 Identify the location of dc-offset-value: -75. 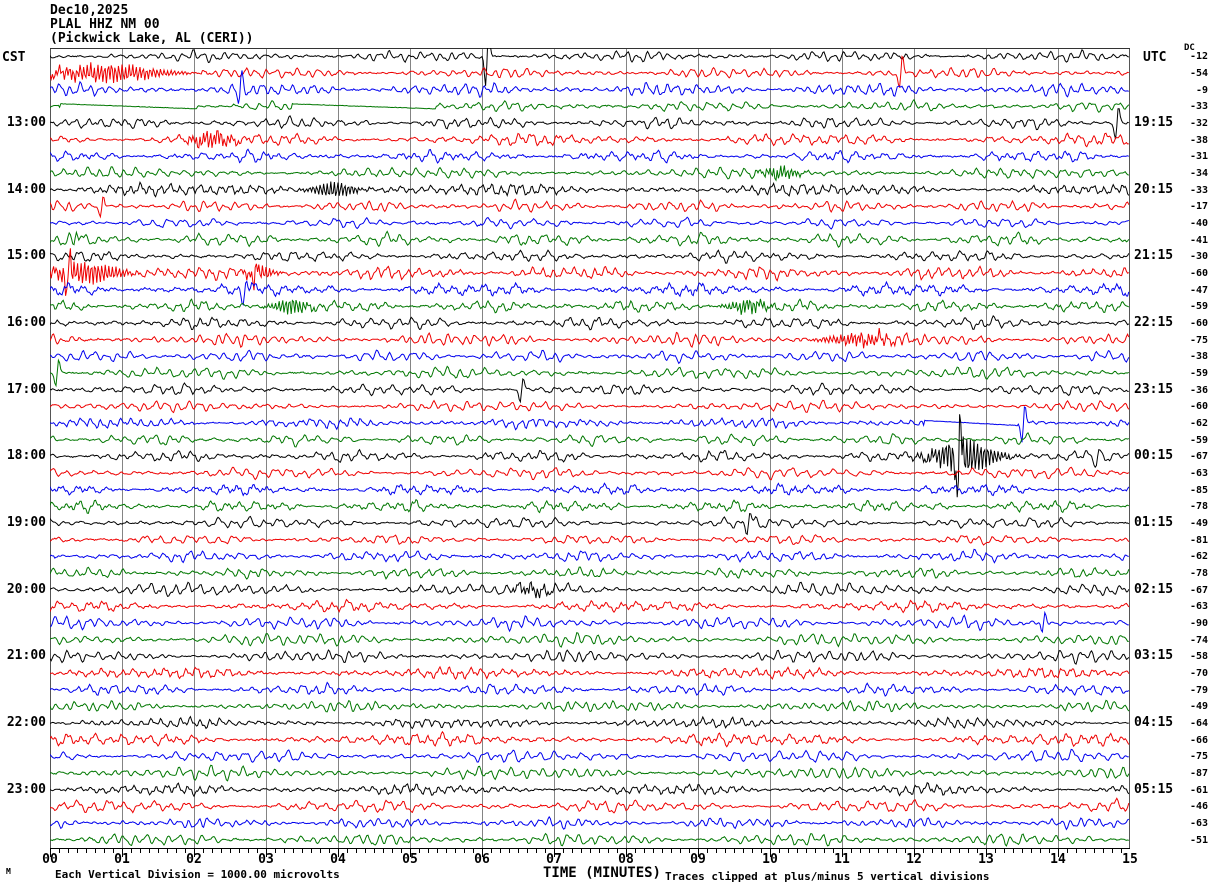
(1198, 756).